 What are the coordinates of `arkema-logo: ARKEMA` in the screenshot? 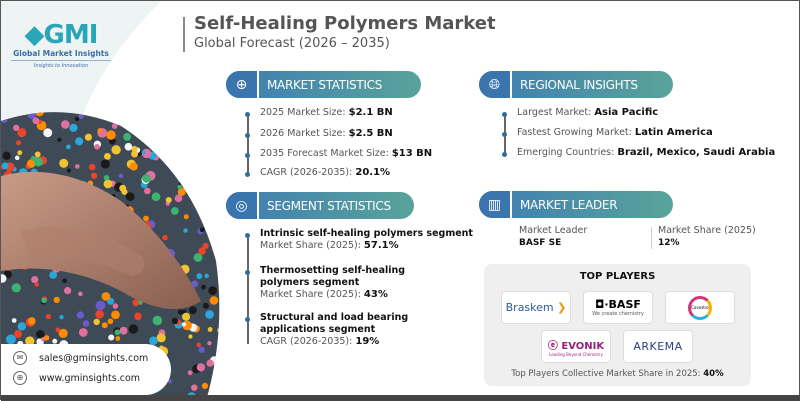 It's located at (658, 346).